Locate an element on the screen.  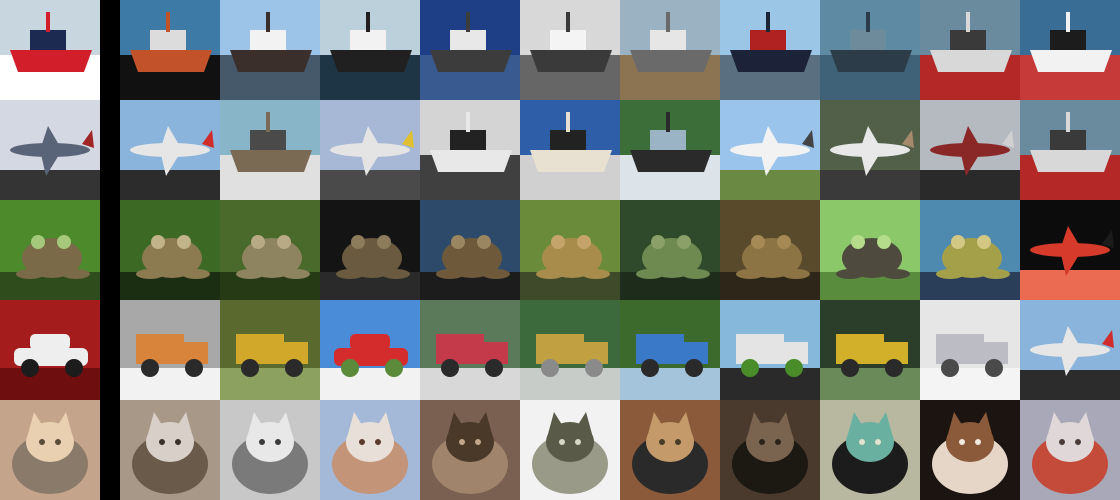
dog-thumbnail is located at coordinates (970, 450).